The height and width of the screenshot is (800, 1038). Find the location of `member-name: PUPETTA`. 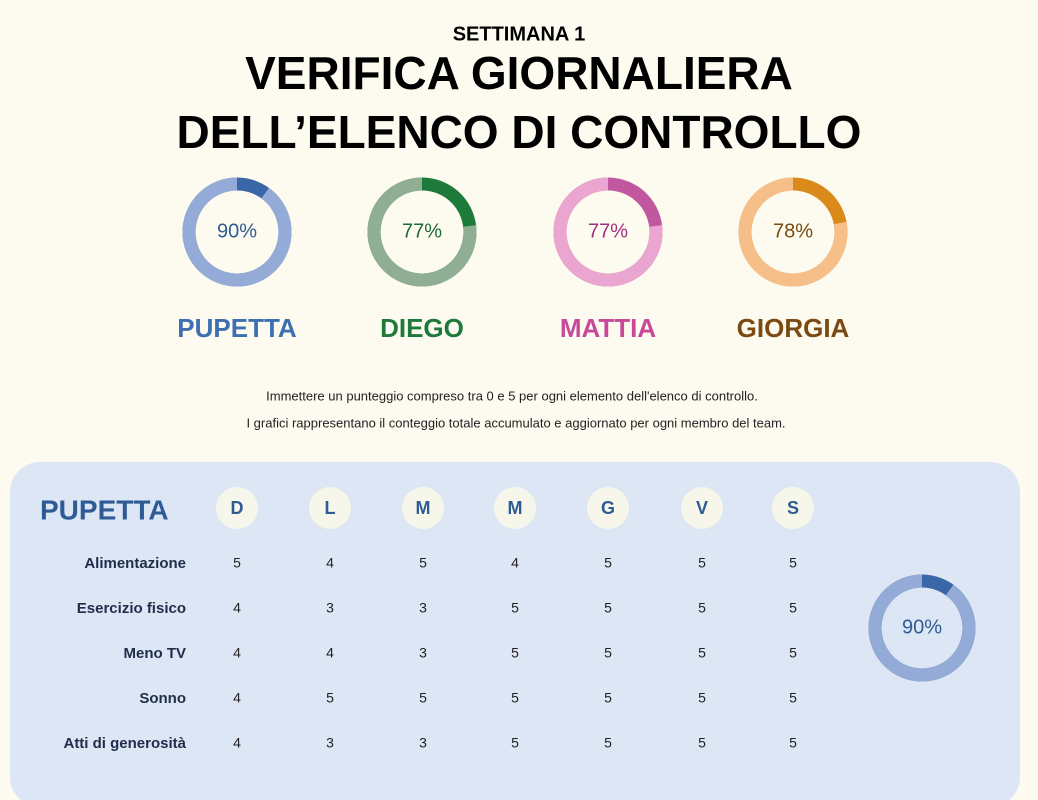

member-name: PUPETTA is located at coordinates (237, 328).